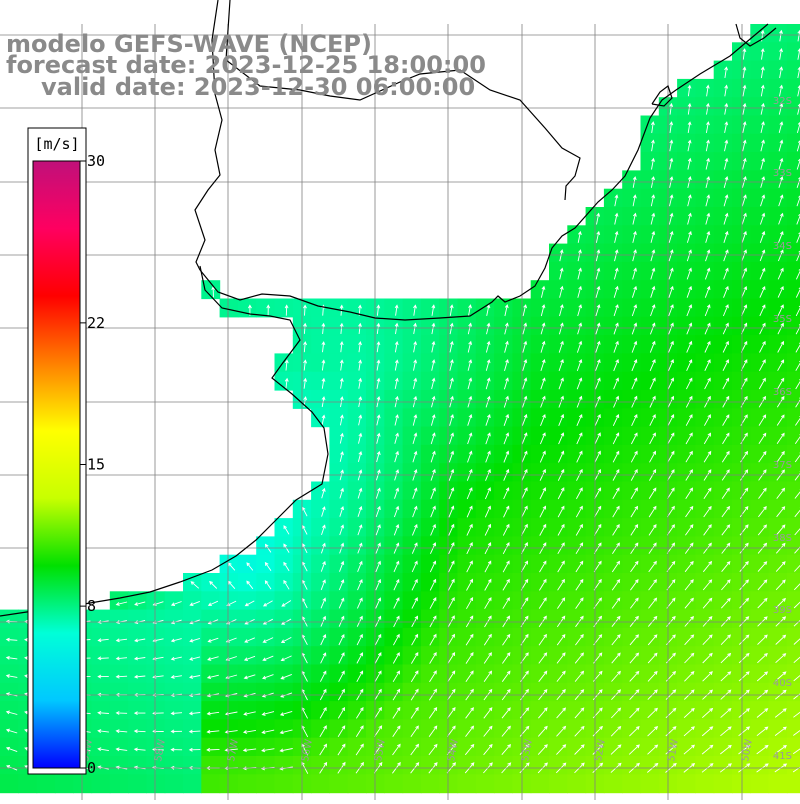  I want to click on latitude-label: 40S, so click(782, 683).